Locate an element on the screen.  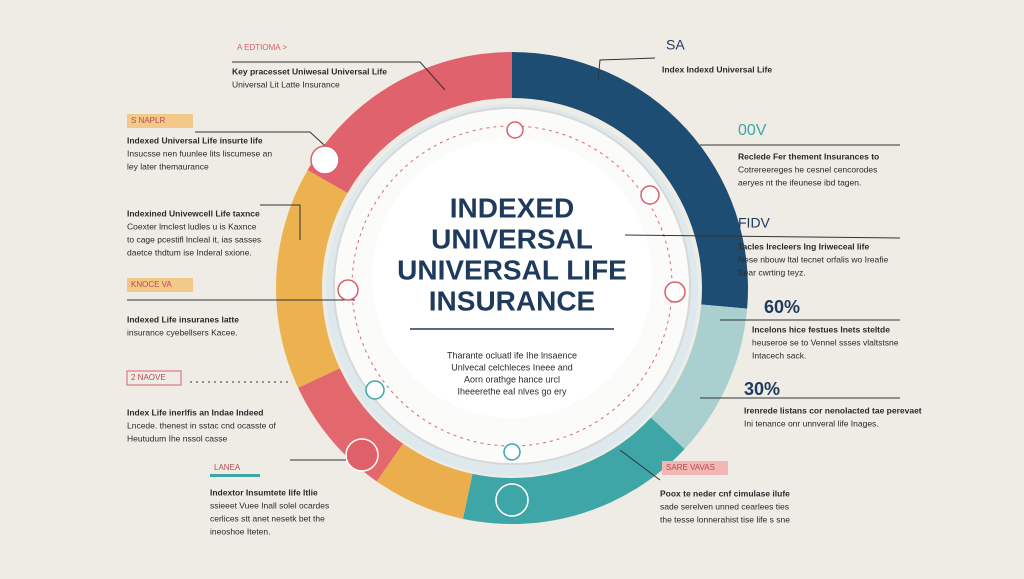
item-line: Intacech sack. is located at coordinates (779, 355).